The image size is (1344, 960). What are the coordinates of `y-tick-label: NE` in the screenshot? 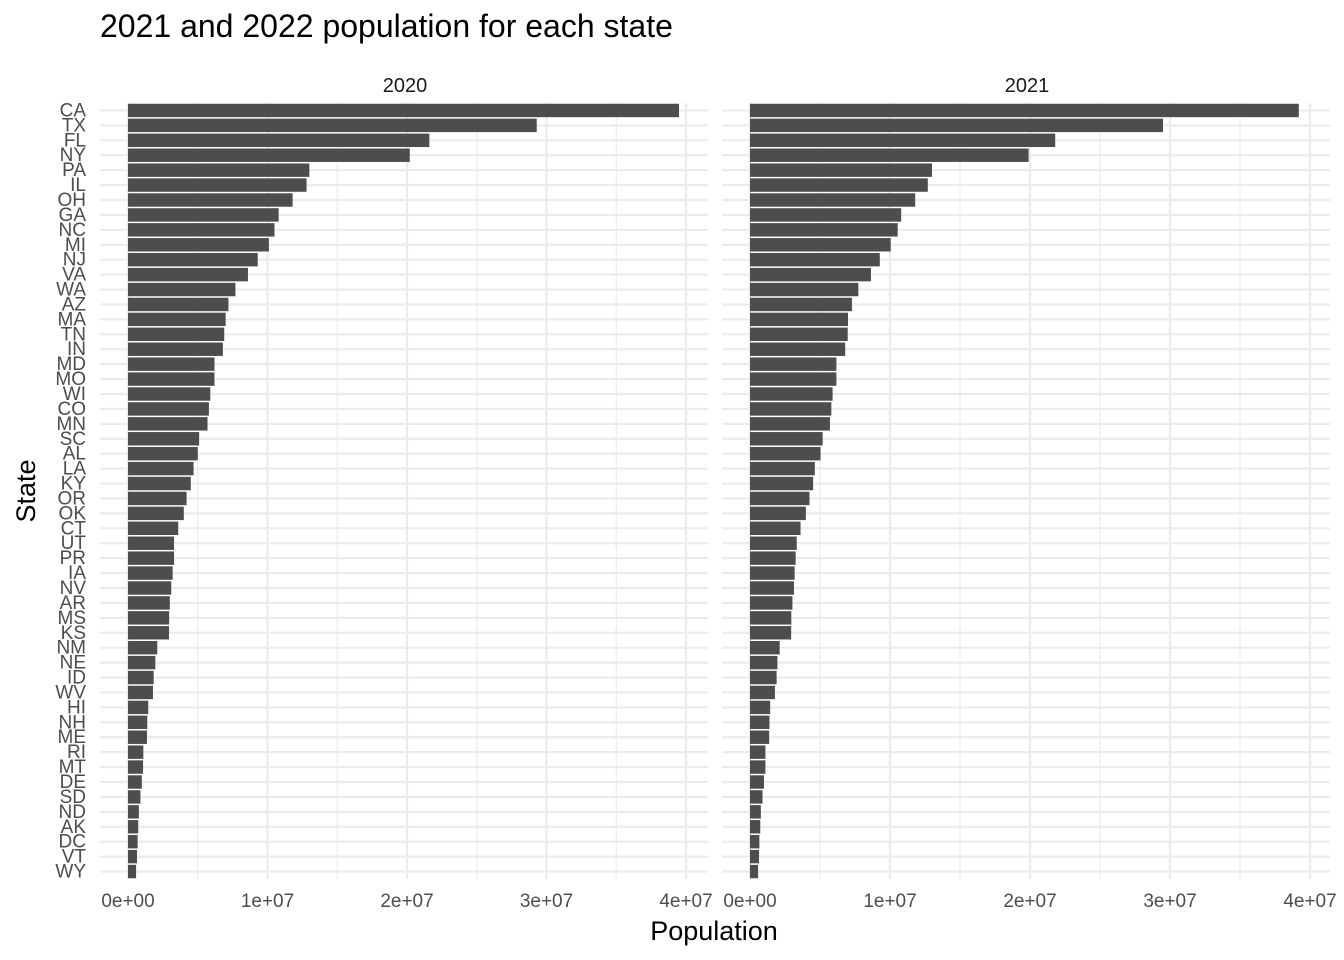 It's located at (73, 663).